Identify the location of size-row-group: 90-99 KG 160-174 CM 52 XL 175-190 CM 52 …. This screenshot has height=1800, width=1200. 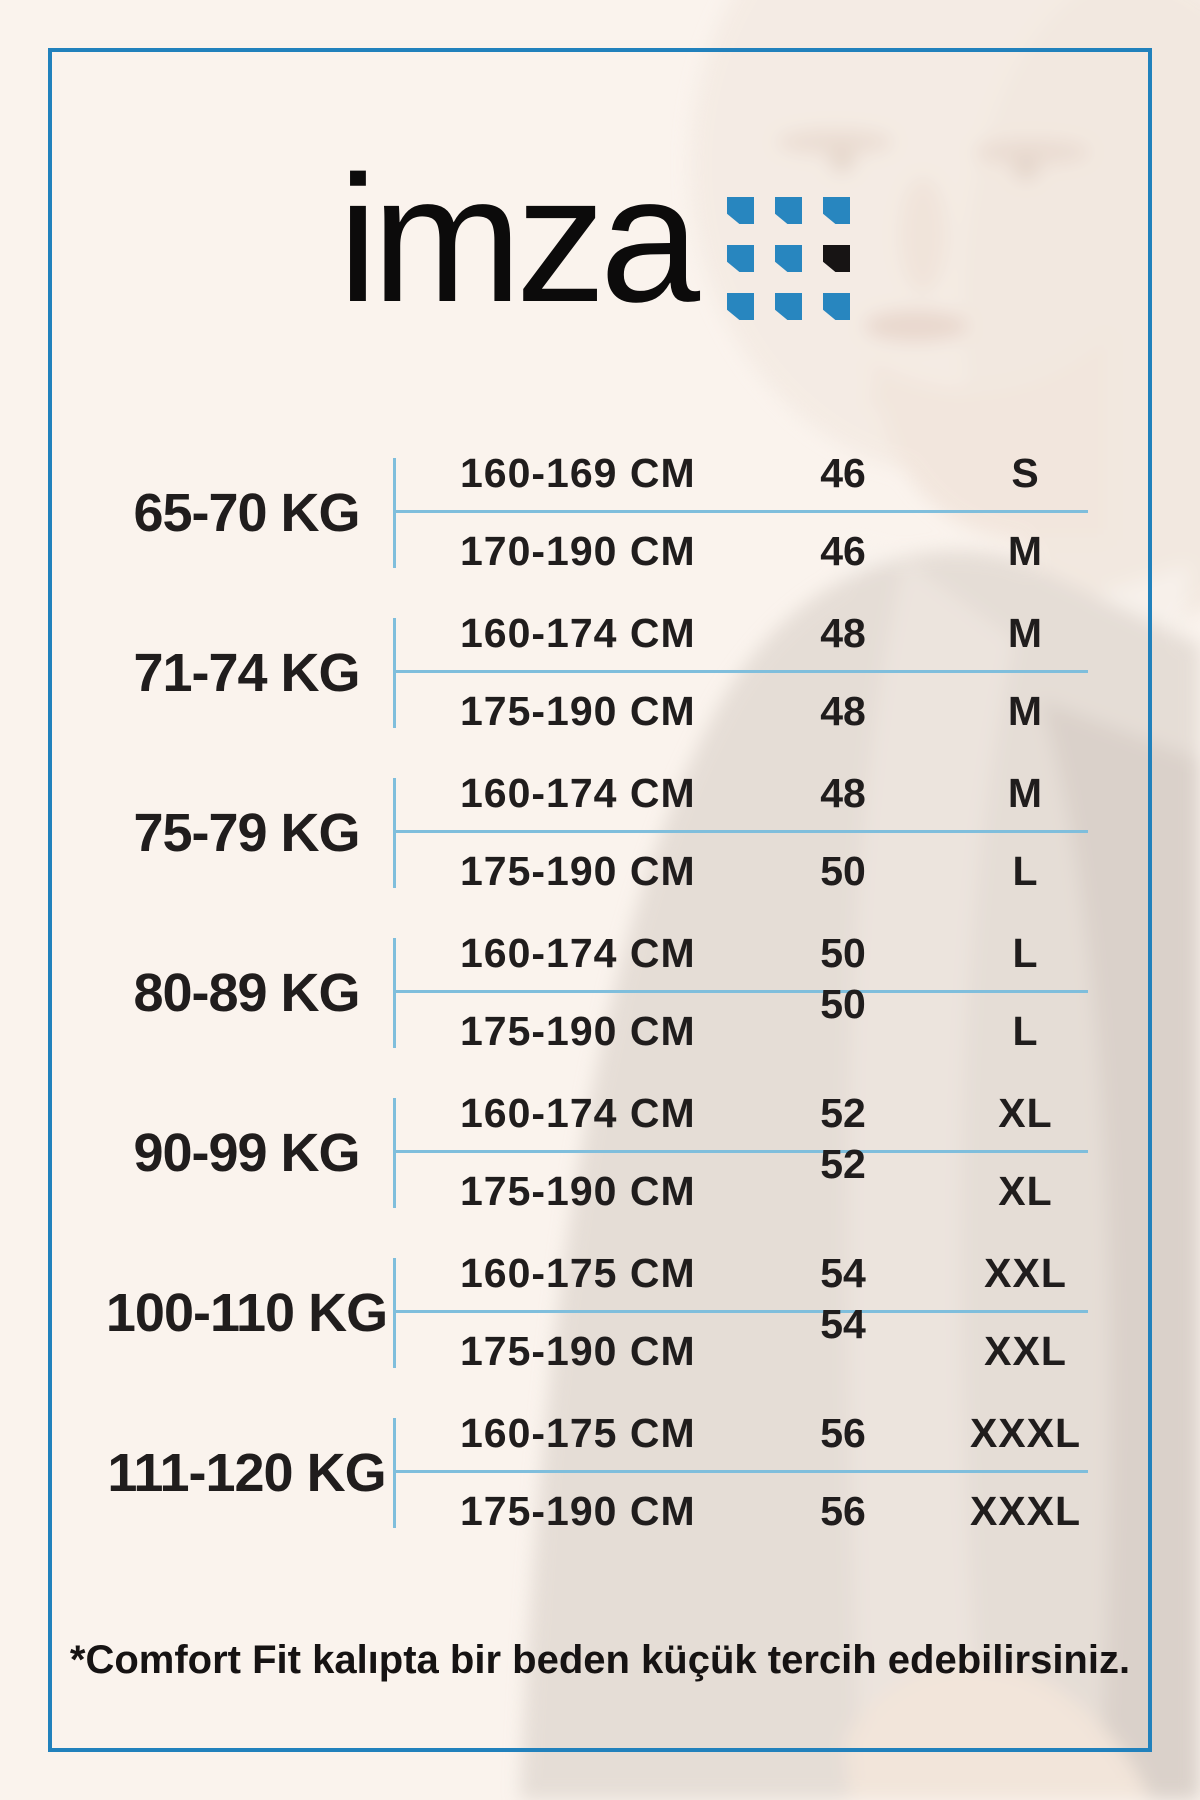
(600, 1153).